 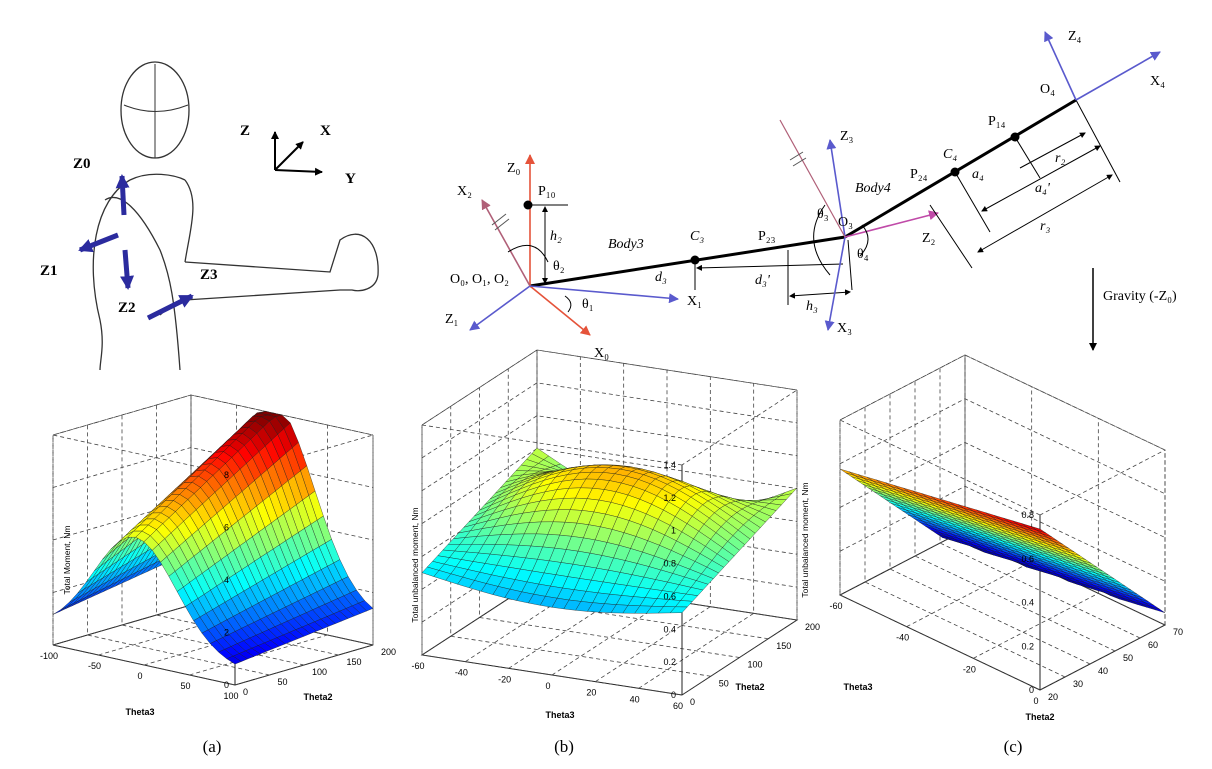 I want to click on label-p23: P₂₃, so click(x=767, y=236).